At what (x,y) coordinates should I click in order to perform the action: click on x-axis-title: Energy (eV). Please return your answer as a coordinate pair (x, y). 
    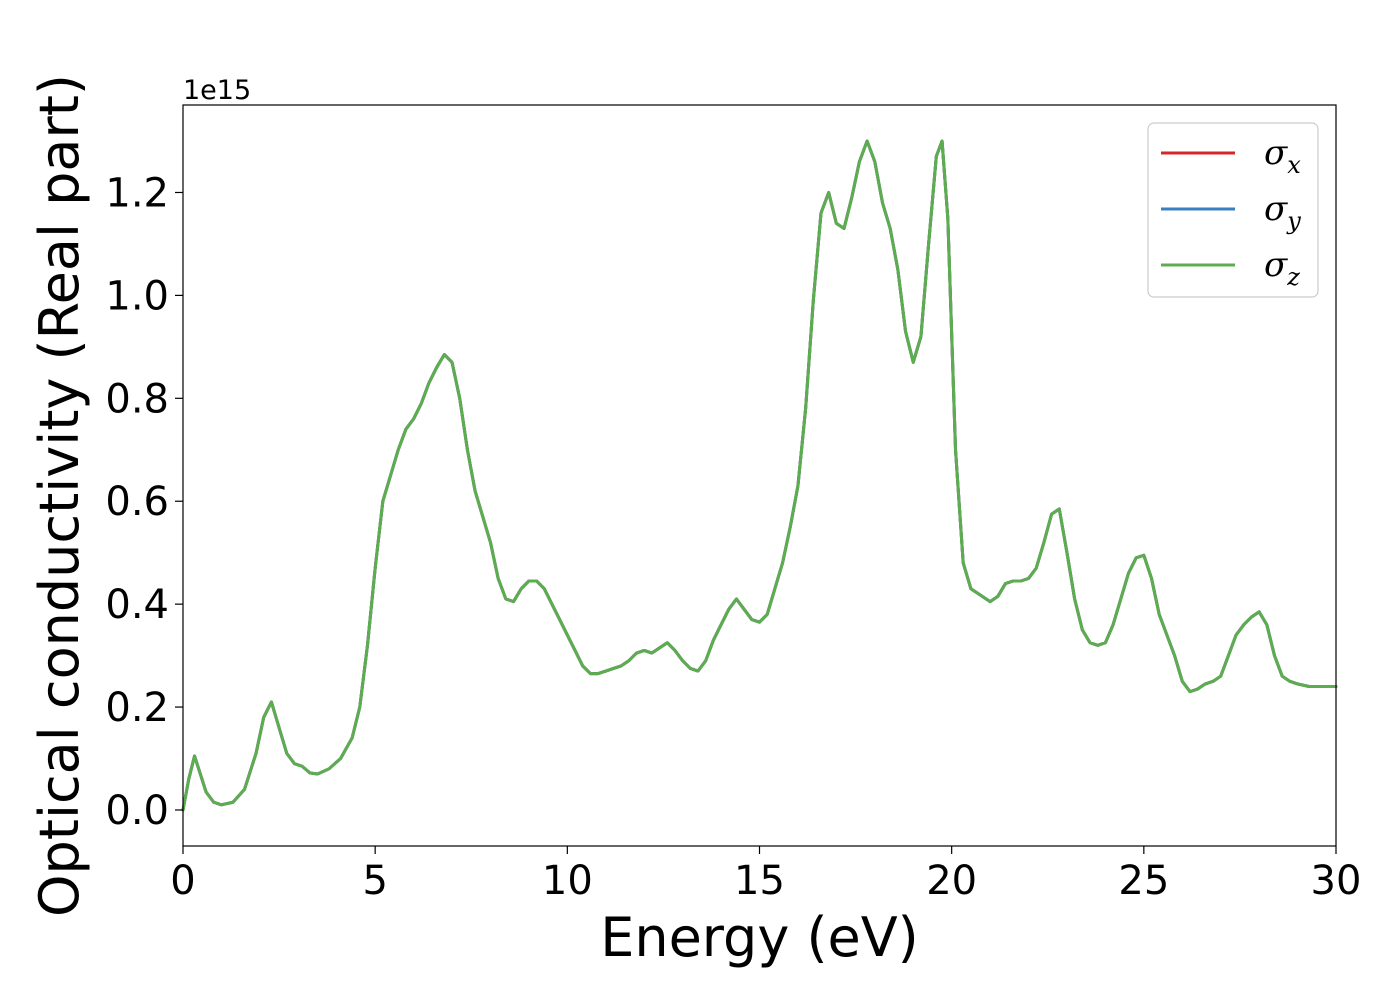
    Looking at the image, I should click on (759, 937).